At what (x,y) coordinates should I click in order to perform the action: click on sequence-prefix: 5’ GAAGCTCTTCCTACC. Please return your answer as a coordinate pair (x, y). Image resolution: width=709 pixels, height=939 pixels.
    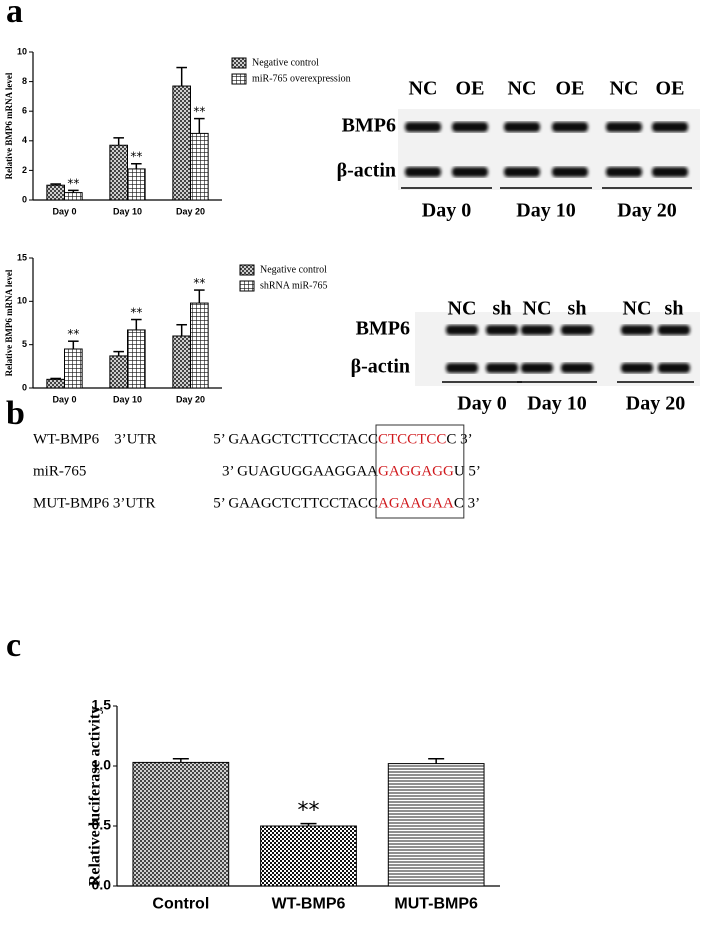
    Looking at the image, I should click on (295, 503).